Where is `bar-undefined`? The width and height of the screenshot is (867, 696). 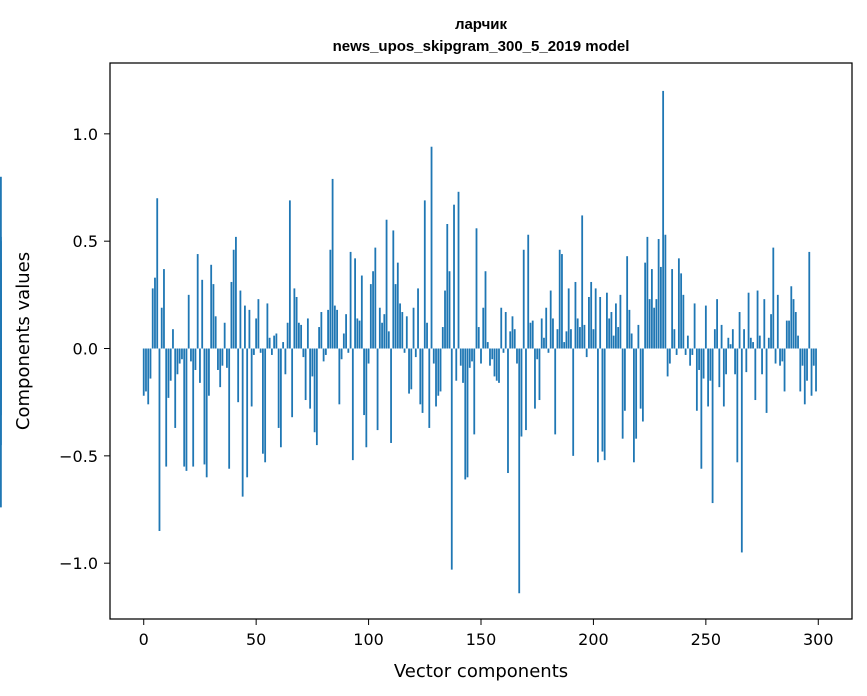
bar-undefined is located at coordinates (1, 382).